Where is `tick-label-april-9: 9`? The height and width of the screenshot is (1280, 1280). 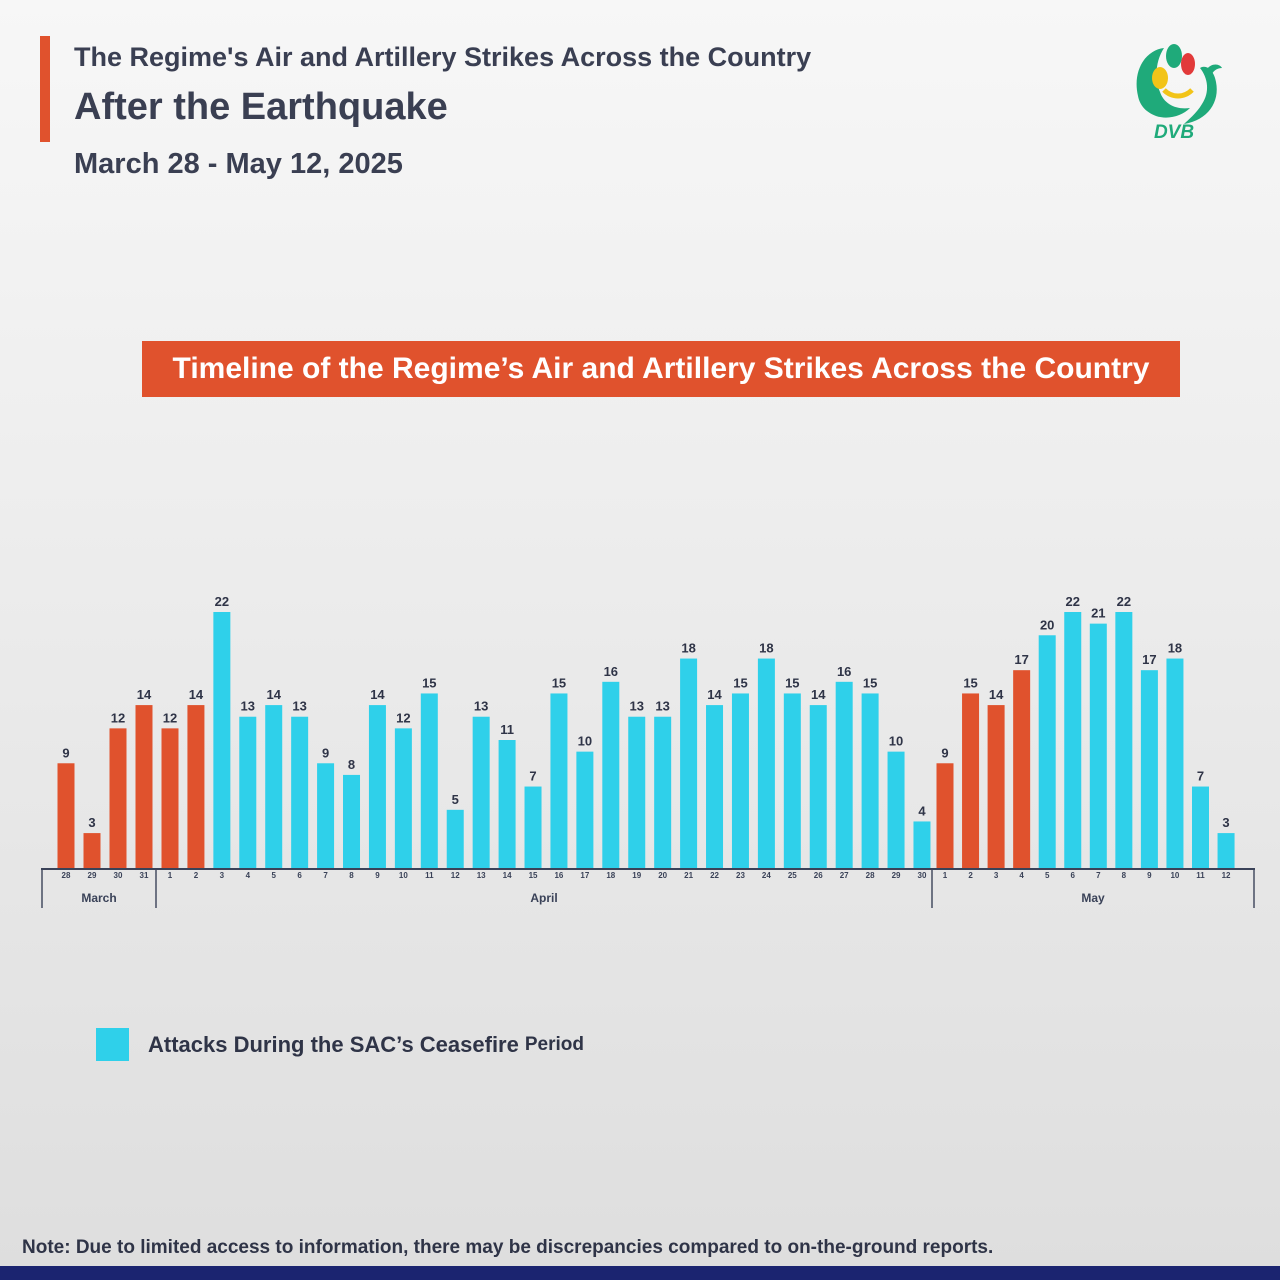 tick-label-april-9: 9 is located at coordinates (377, 875).